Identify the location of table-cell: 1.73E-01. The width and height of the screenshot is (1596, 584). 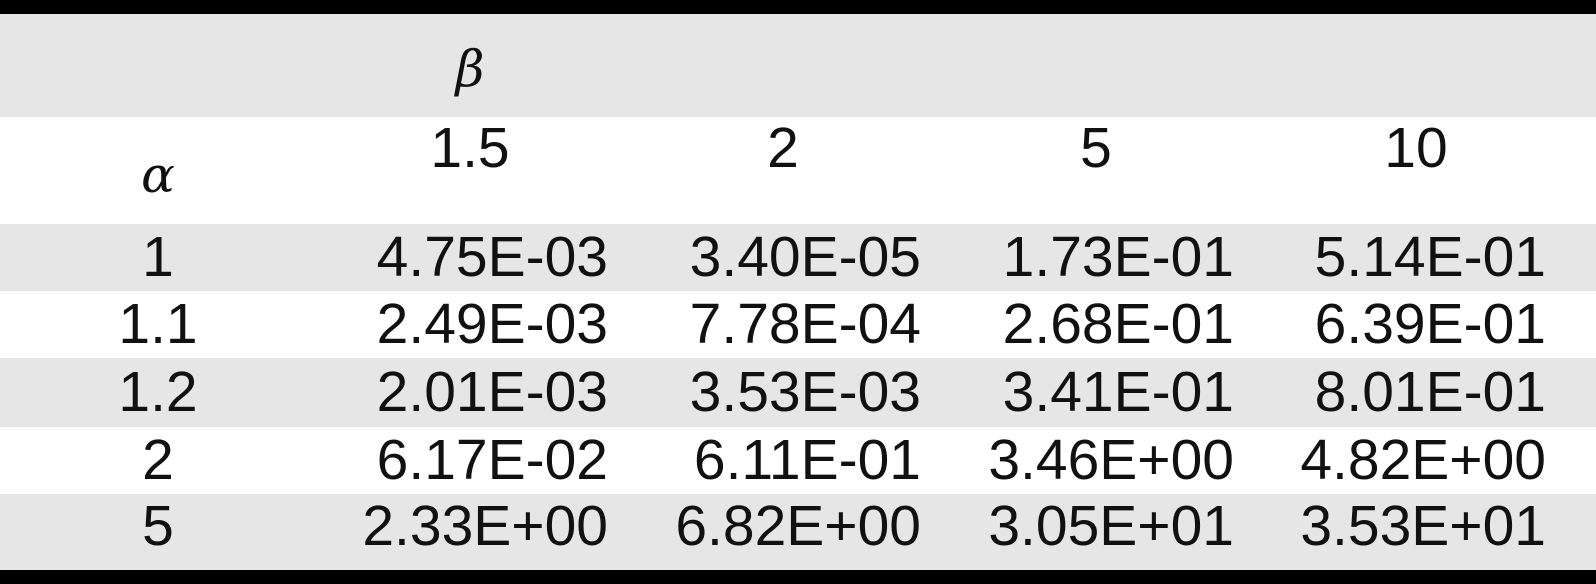
(1118, 257).